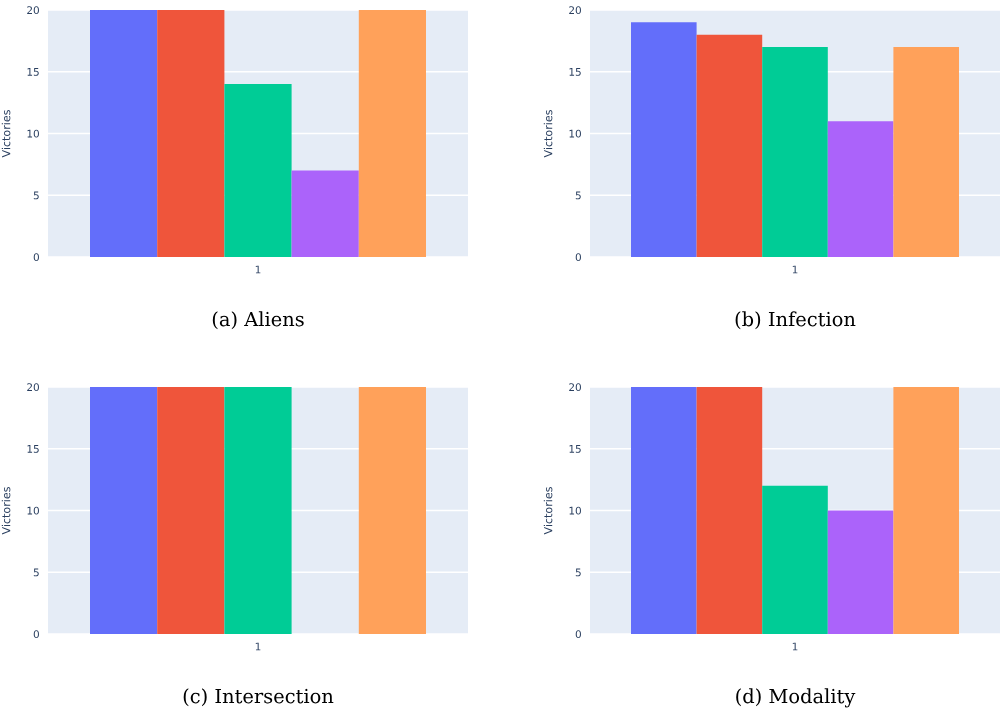  I want to click on text: (b) Infection, so click(795, 320).